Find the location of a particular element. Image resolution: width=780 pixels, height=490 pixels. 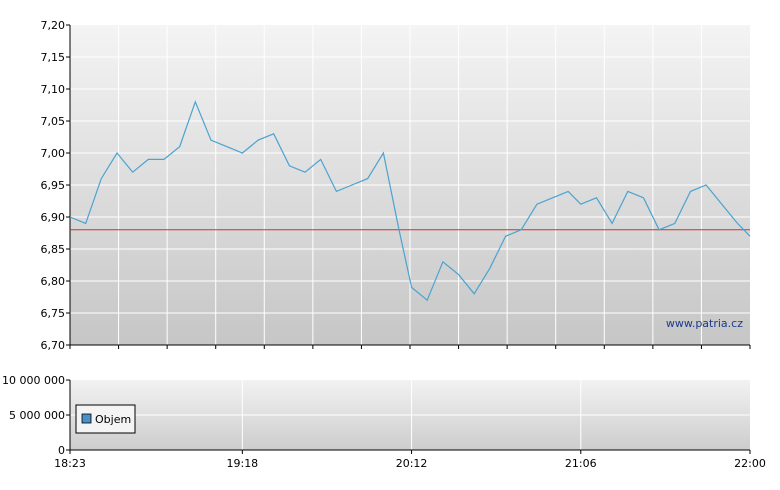

volume-grid is located at coordinates (410, 415).